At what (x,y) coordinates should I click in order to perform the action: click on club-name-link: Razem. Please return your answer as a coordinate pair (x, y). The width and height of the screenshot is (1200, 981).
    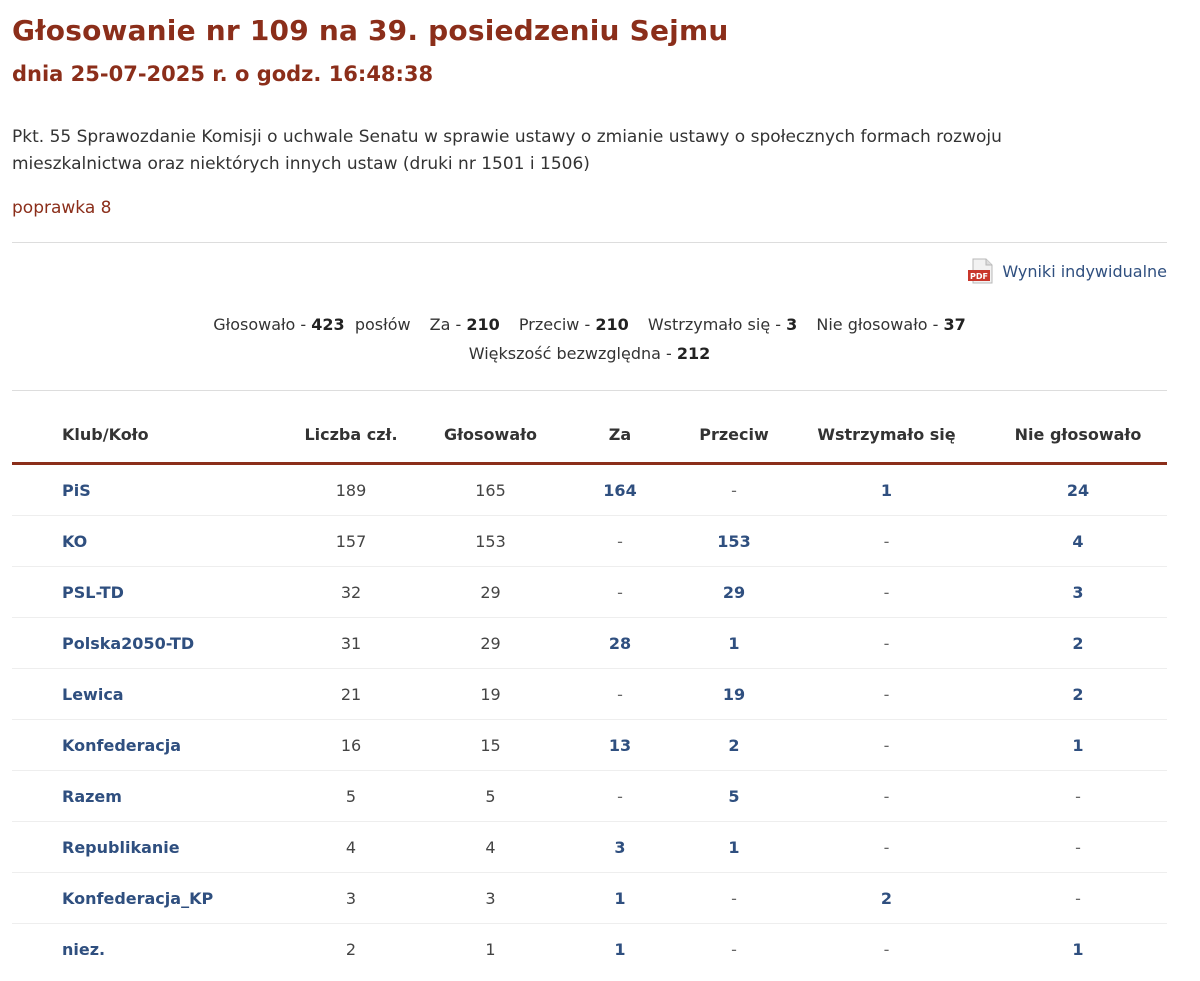
    Looking at the image, I should click on (144, 796).